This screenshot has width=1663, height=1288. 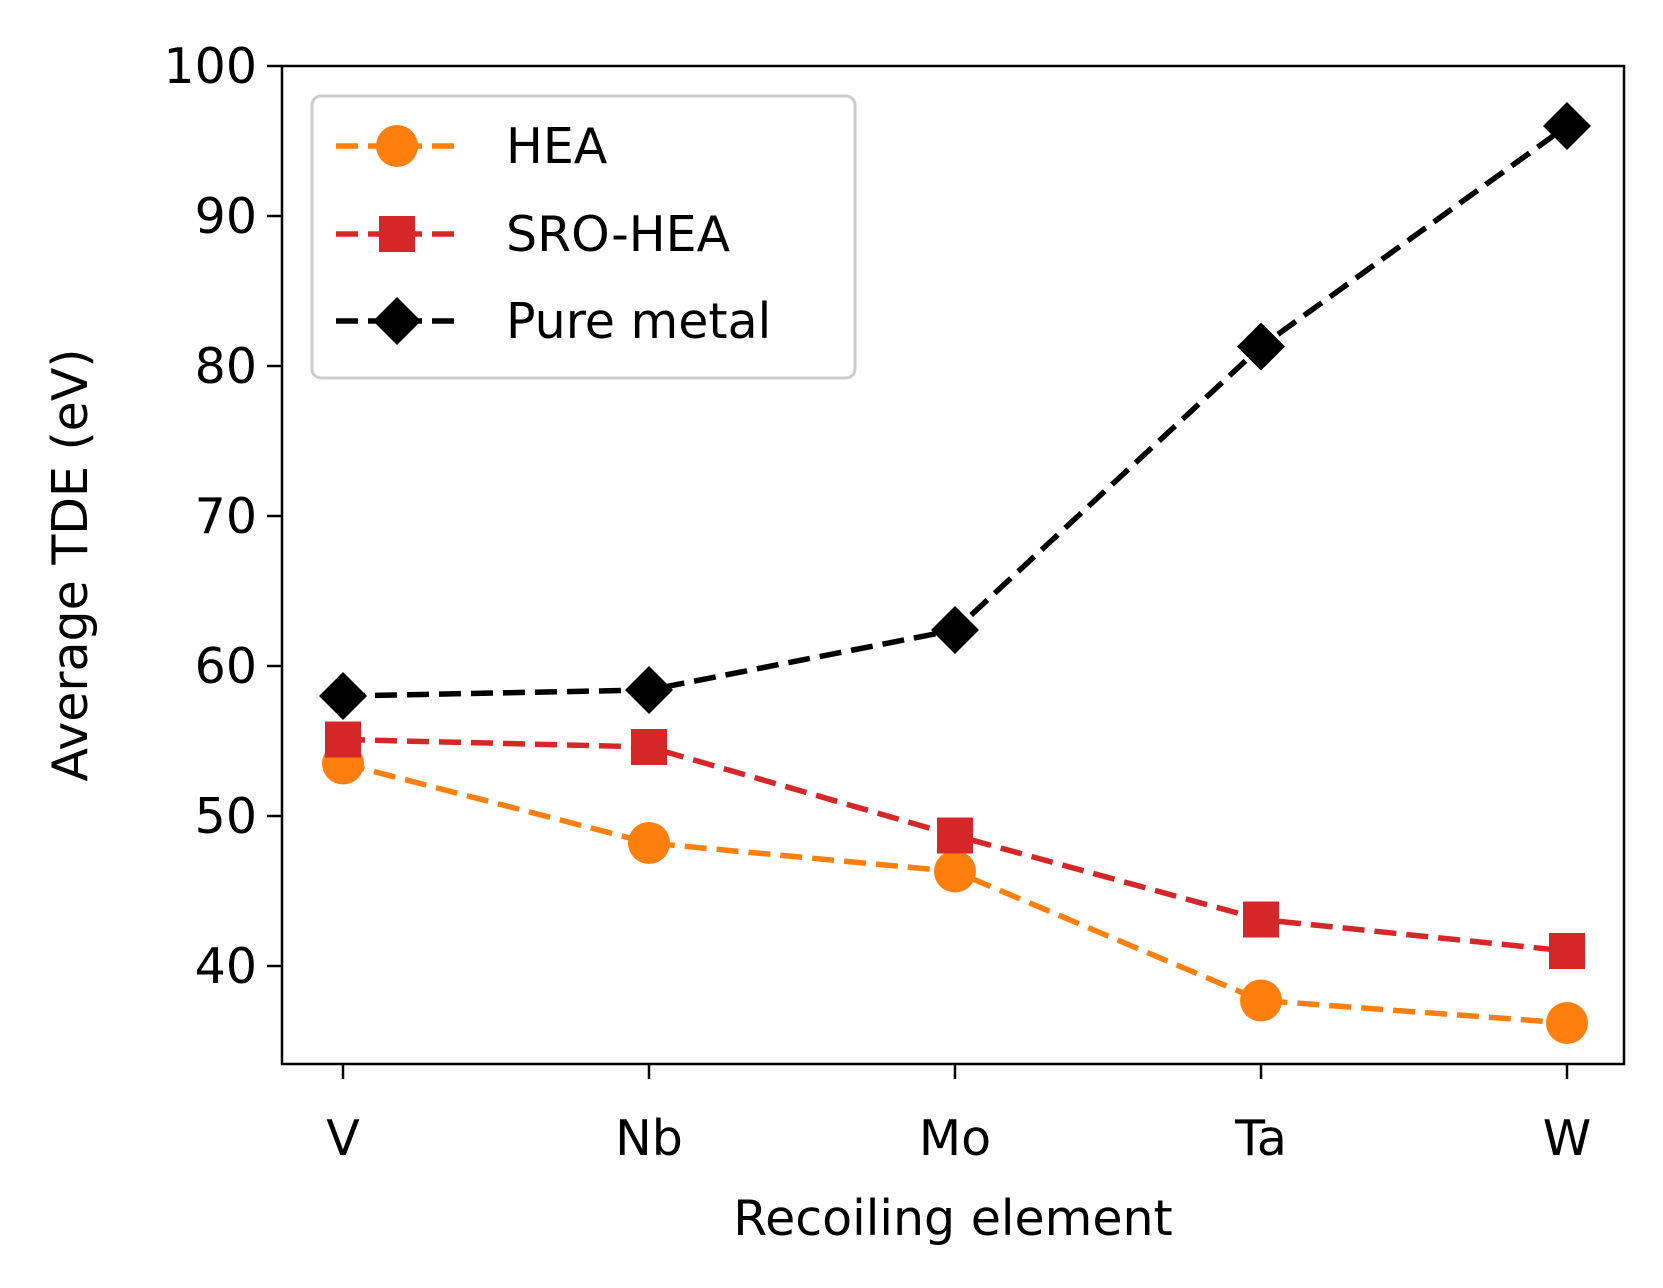 What do you see at coordinates (638, 321) in the screenshot?
I see `legend-label-pure-metal: Pure metal` at bounding box center [638, 321].